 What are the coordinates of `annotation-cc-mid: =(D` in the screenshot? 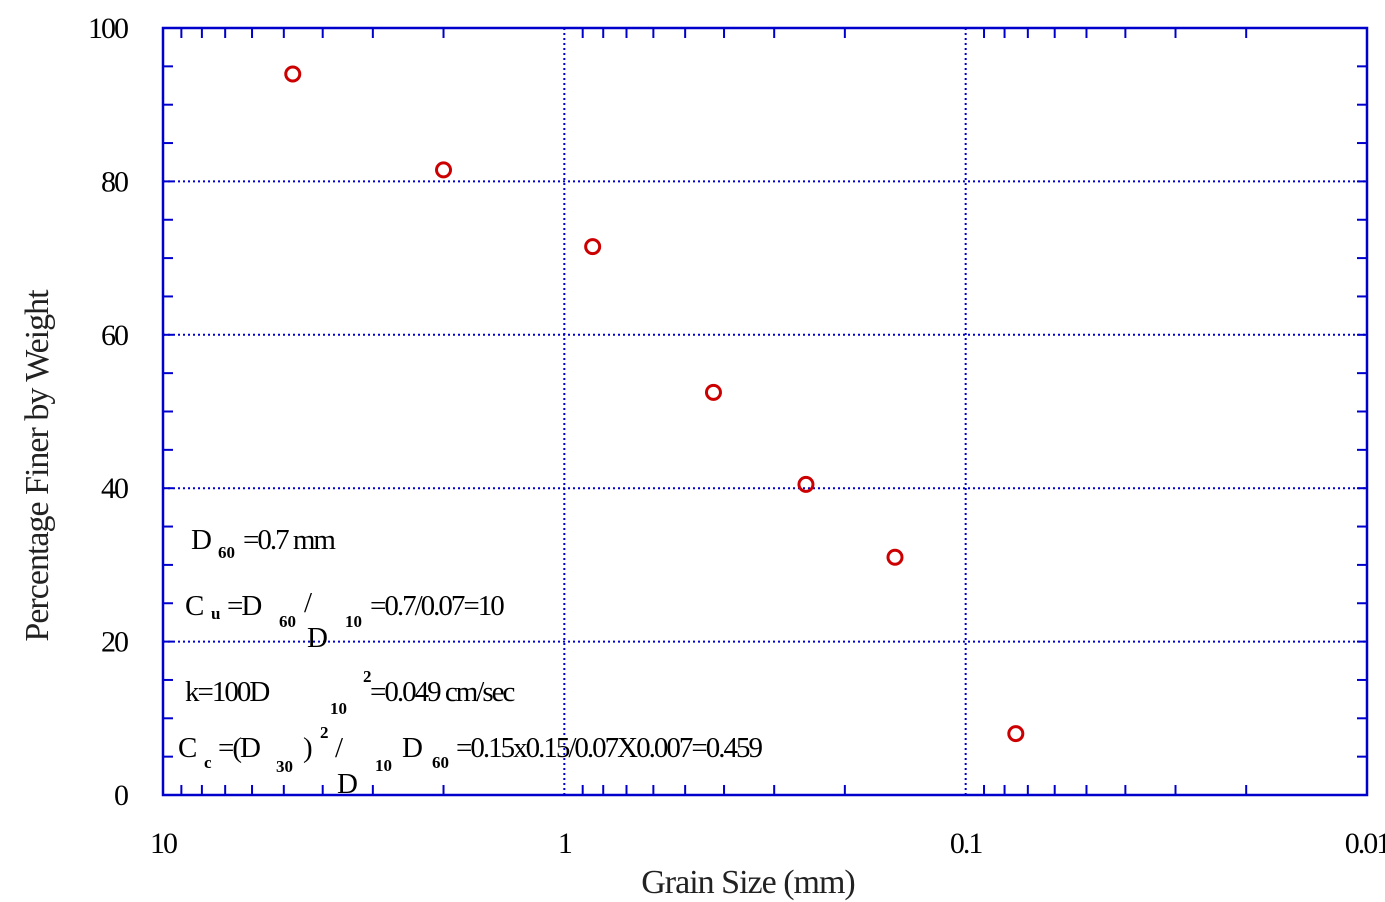 It's located at (239, 748).